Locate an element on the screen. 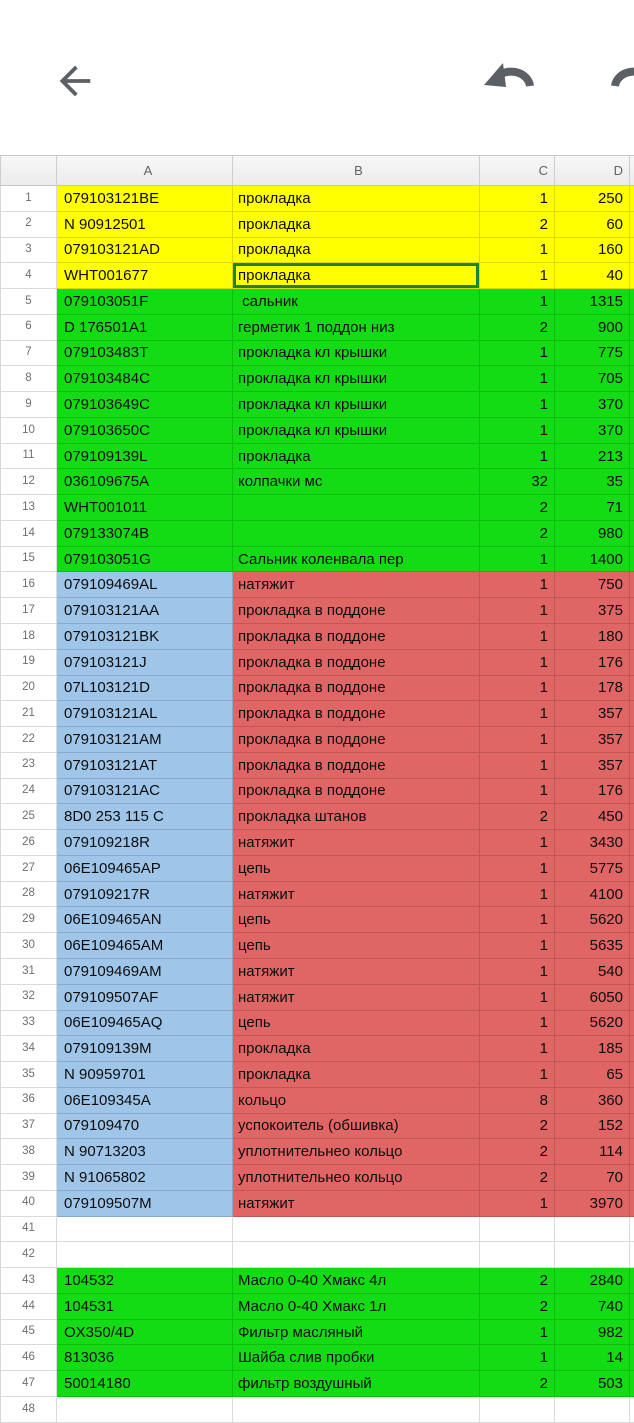 The width and height of the screenshot is (634, 1423). cell-A36: 06E109345A is located at coordinates (145, 1100).